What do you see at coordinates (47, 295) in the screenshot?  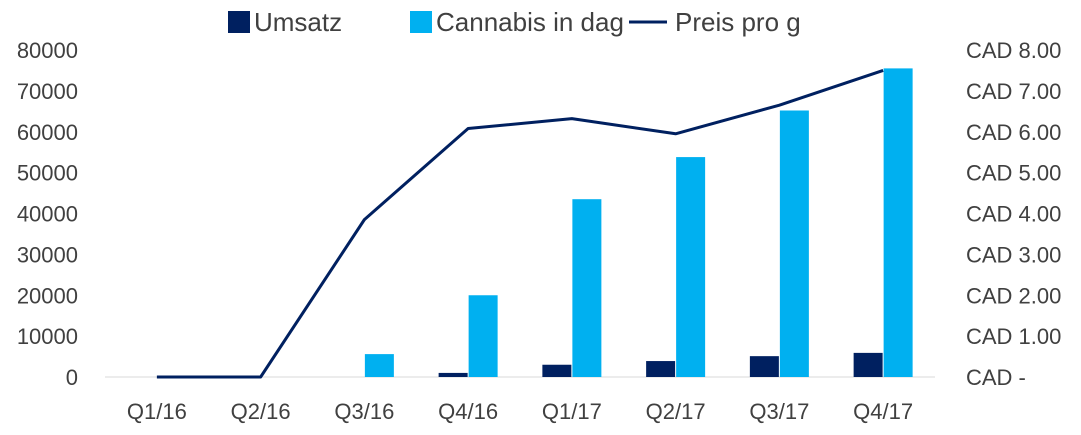 I see `left-tick-label: 20000` at bounding box center [47, 295].